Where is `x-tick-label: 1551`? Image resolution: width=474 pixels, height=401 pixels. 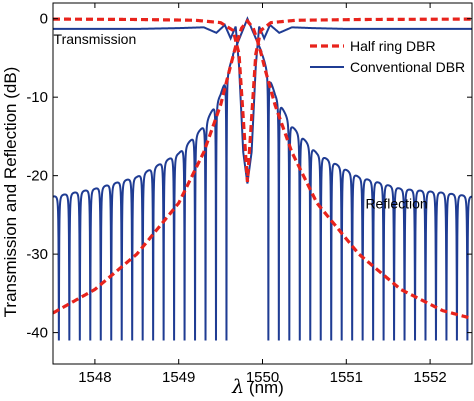
x-tick-label: 1551 is located at coordinates (346, 377).